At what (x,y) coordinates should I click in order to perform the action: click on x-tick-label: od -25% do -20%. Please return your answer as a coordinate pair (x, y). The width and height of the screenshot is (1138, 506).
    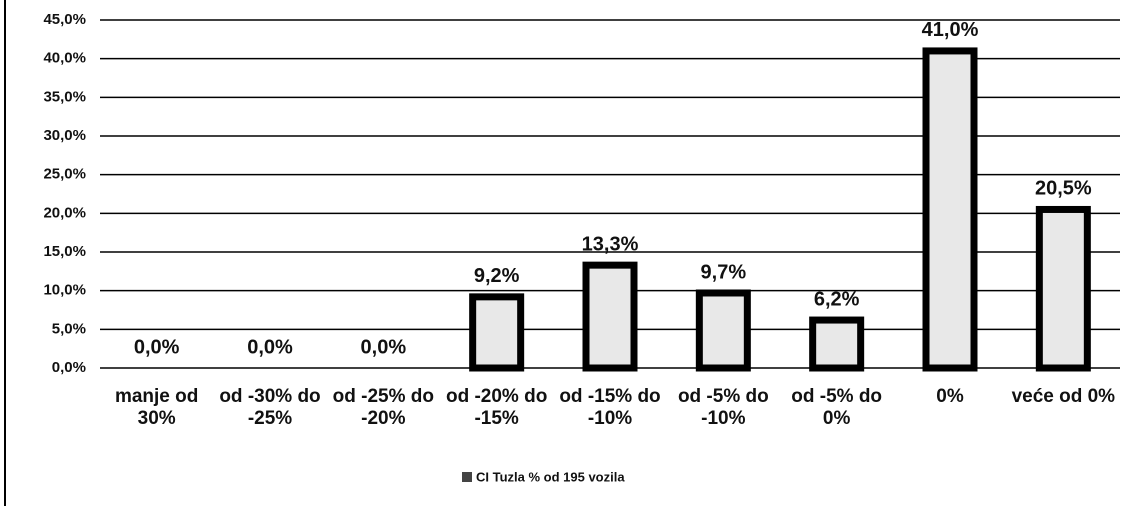
    Looking at the image, I should click on (383, 407).